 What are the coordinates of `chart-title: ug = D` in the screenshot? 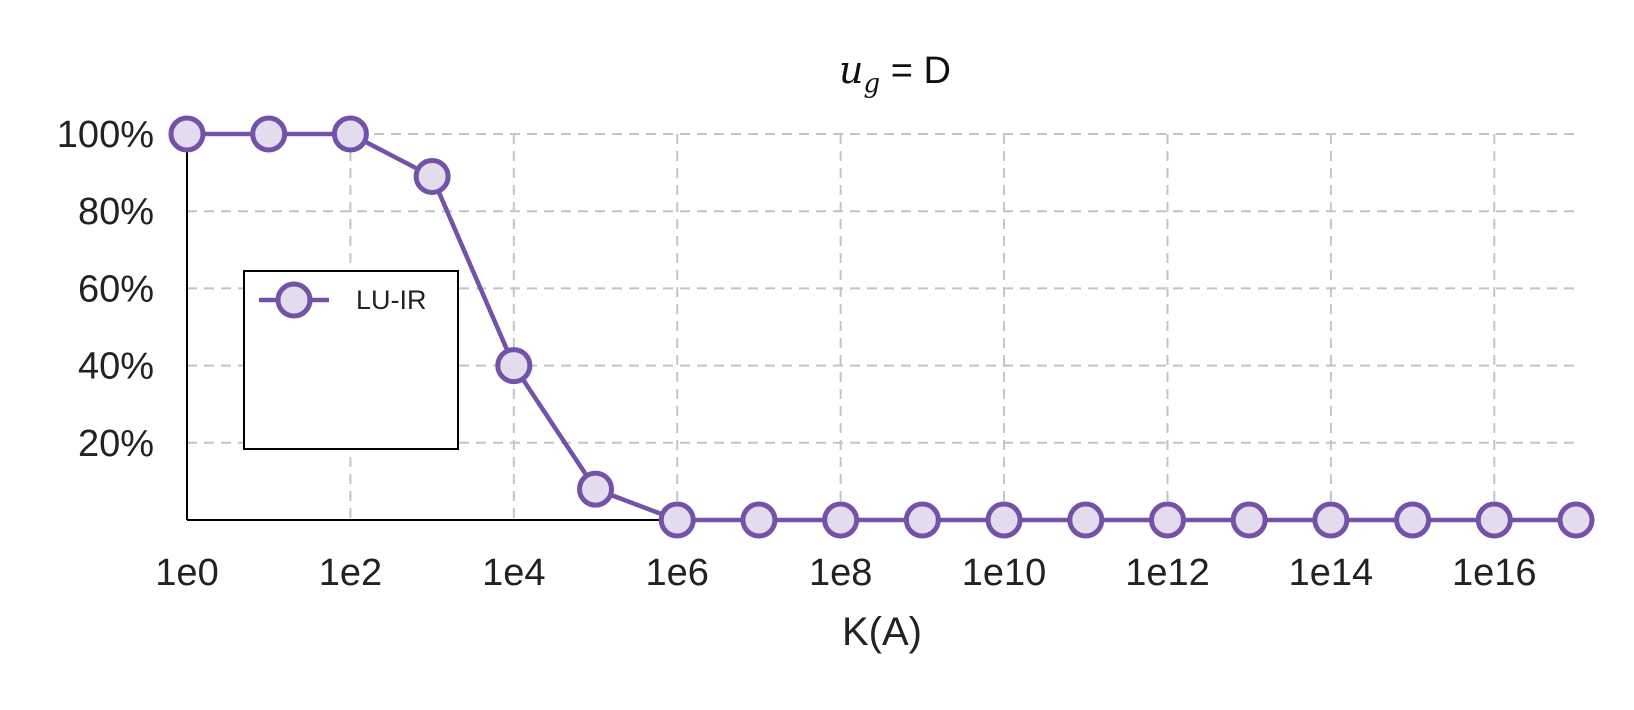 It's located at (895, 73).